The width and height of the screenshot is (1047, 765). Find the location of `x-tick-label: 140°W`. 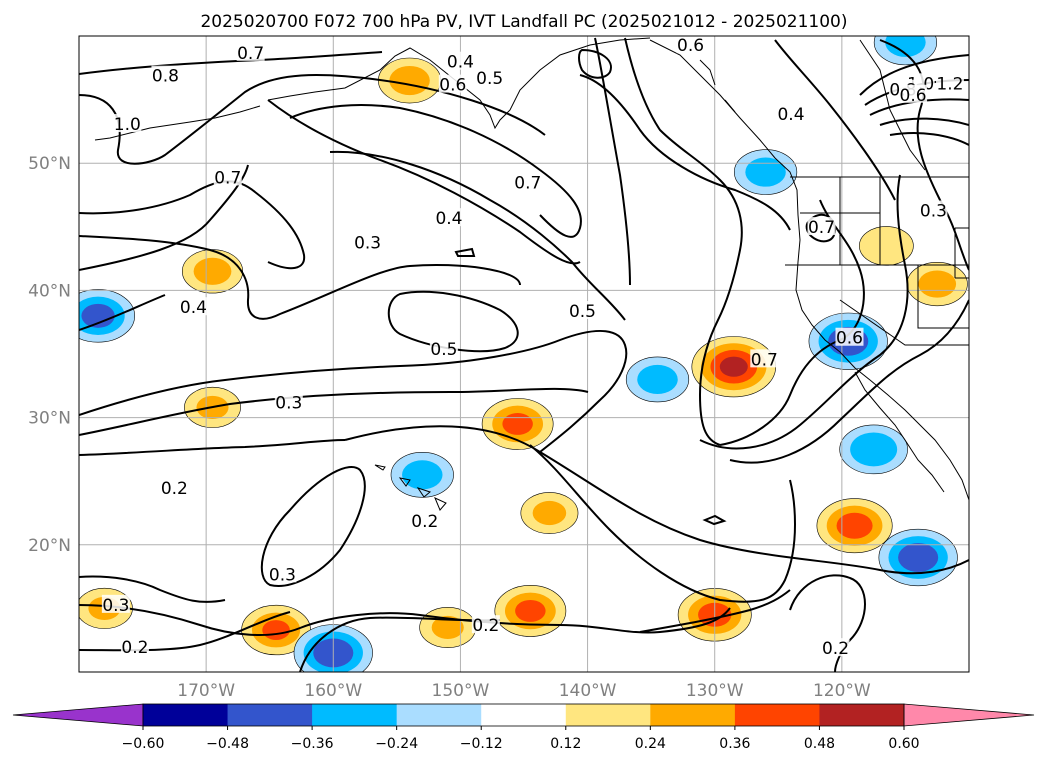

x-tick-label: 140°W is located at coordinates (588, 691).